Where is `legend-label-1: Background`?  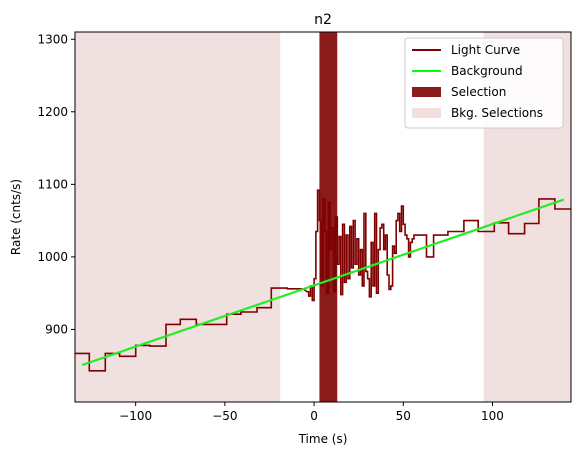 legend-label-1: Background is located at coordinates (487, 71).